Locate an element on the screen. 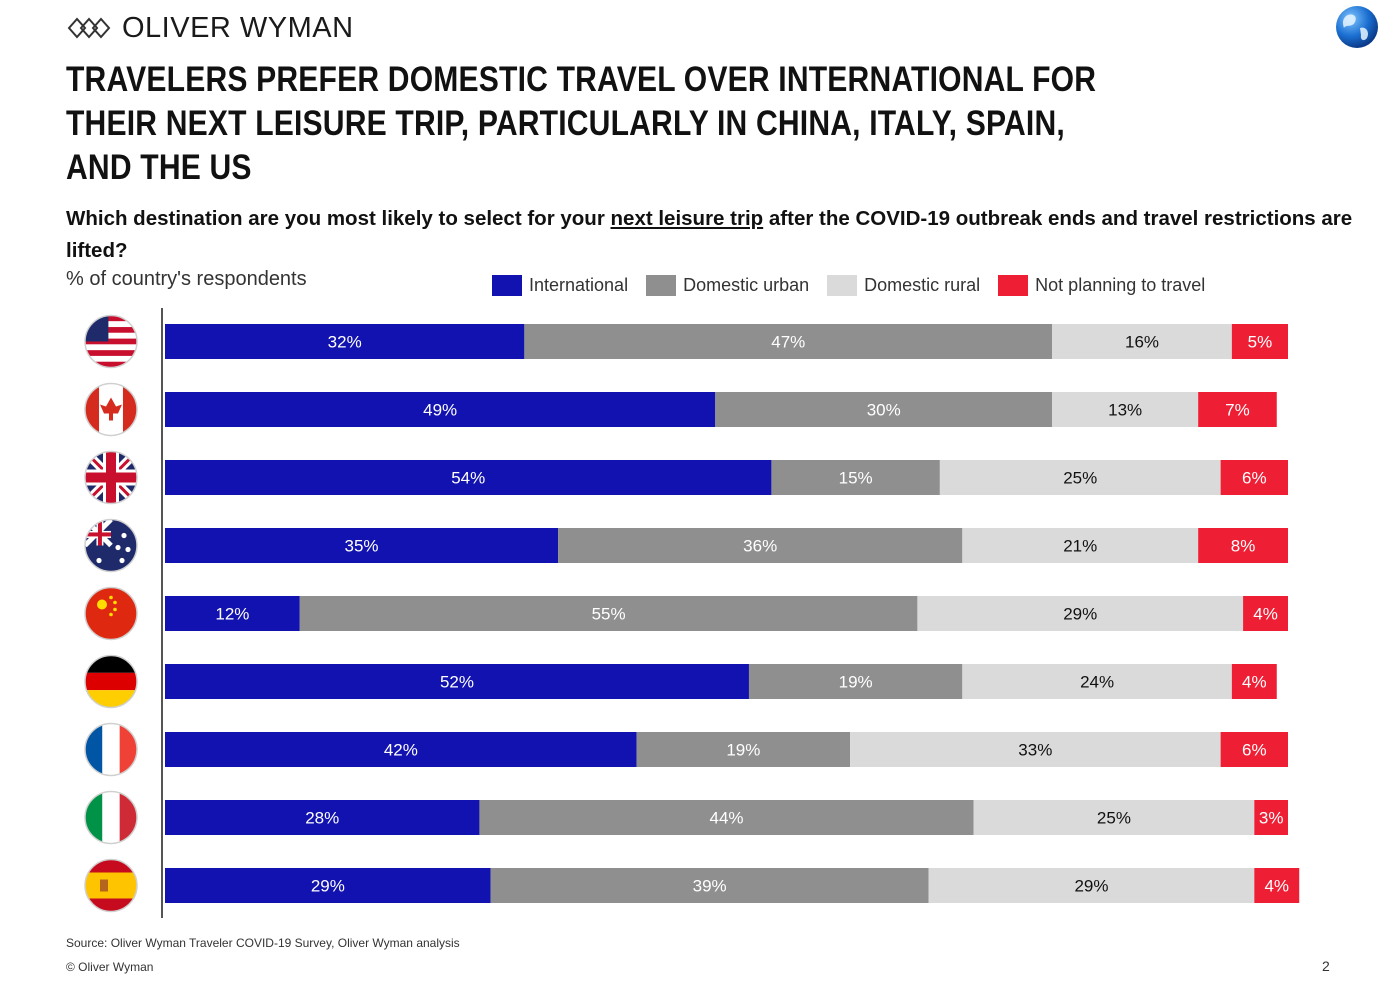 This screenshot has width=1400, height=1000. data-label: 16% is located at coordinates (1142, 342).